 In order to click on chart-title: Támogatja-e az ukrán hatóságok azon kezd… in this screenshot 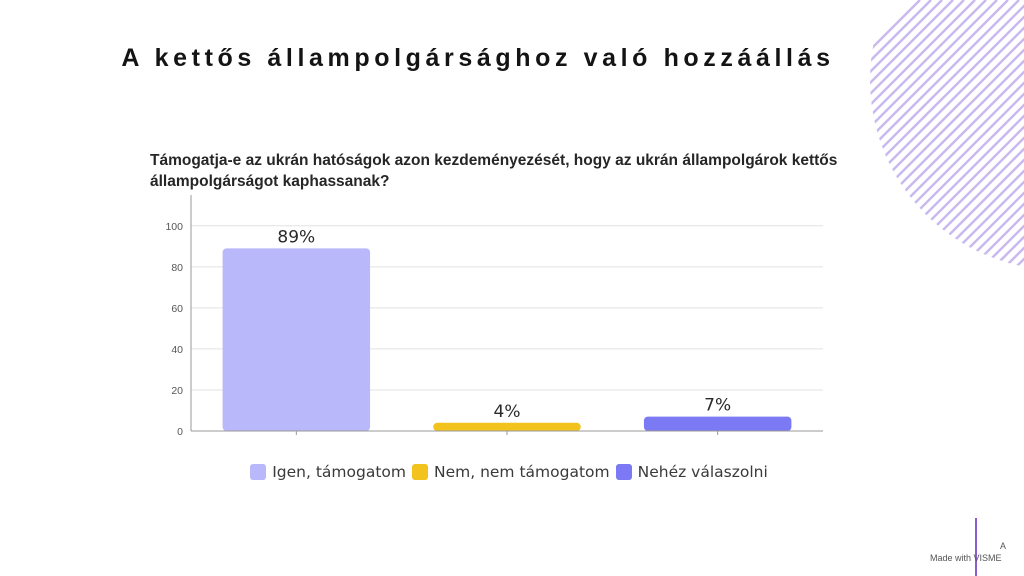, I will do `click(494, 171)`.